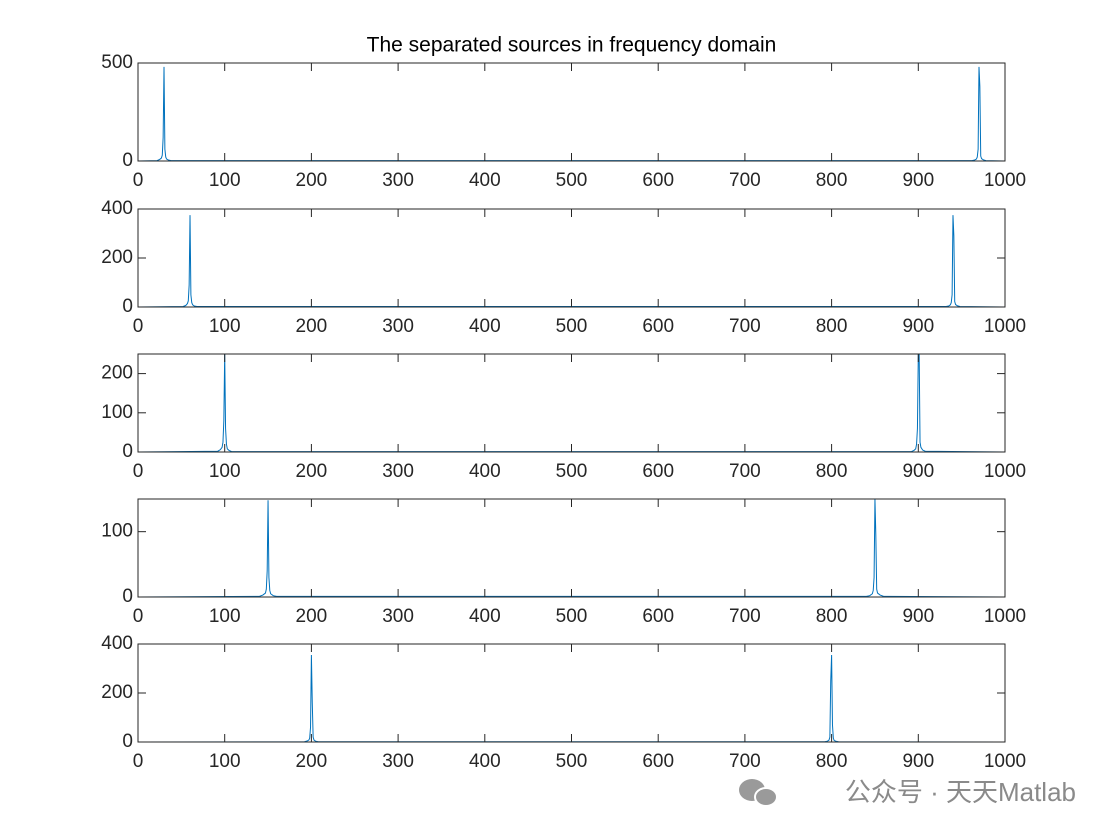 Image resolution: width=1111 pixels, height=836 pixels. What do you see at coordinates (117, 62) in the screenshot?
I see `y-tick-label: 500` at bounding box center [117, 62].